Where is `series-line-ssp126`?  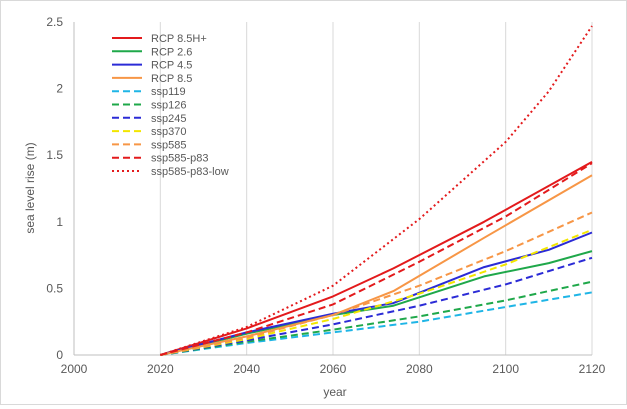
series-line-ssp126 is located at coordinates (376, 318).